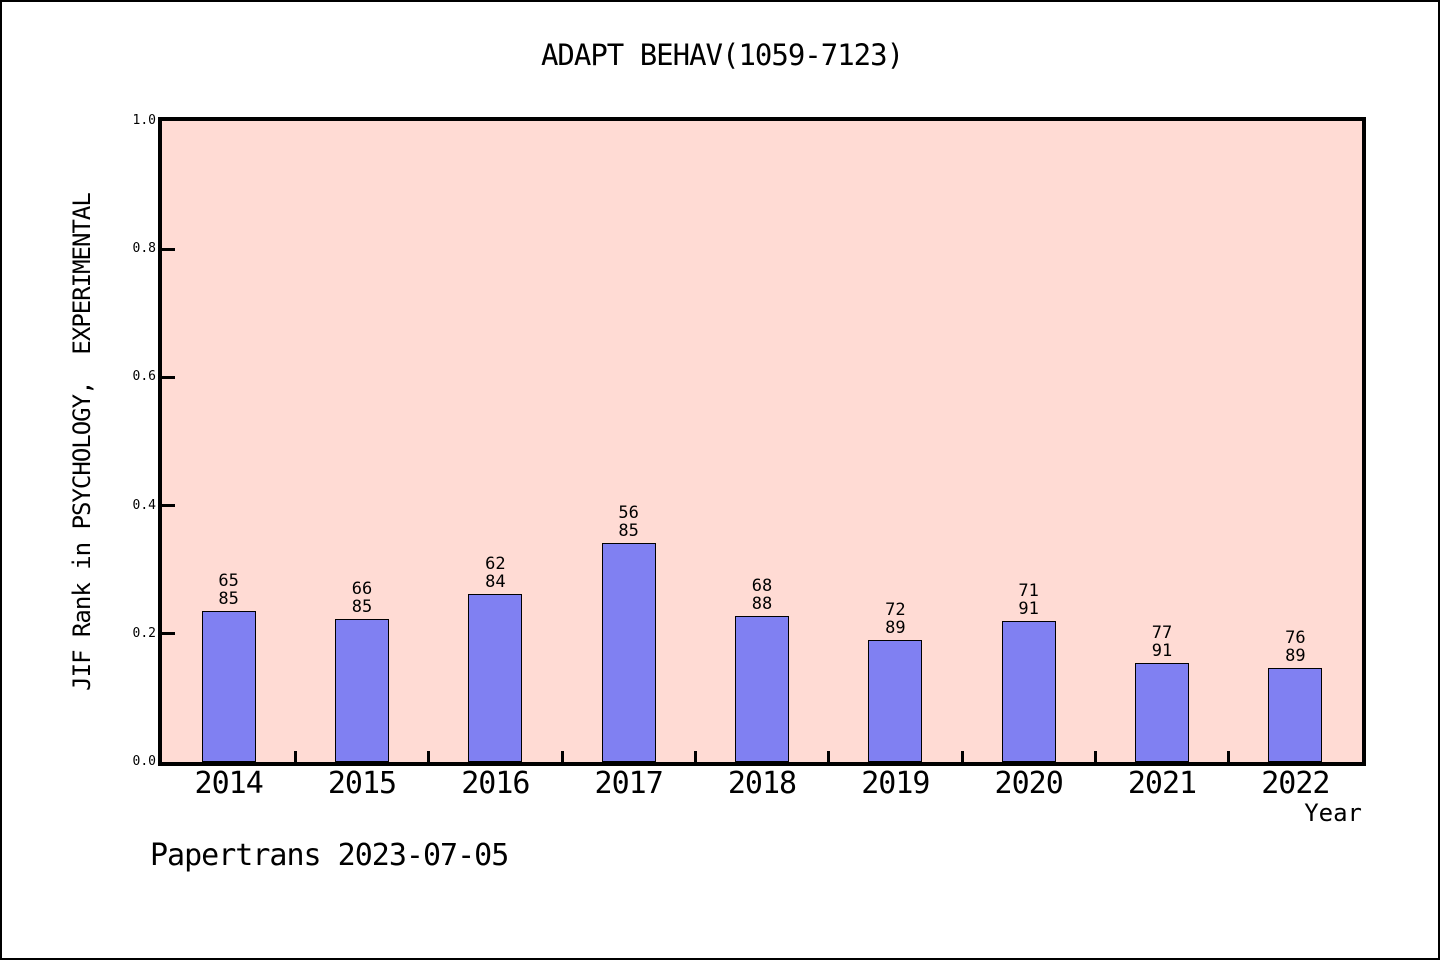 The image size is (1440, 960). What do you see at coordinates (82, 442) in the screenshot?
I see `y-axis-label: JIF Rank in PSYCHOLOGY, EXPERIMENTAL` at bounding box center [82, 442].